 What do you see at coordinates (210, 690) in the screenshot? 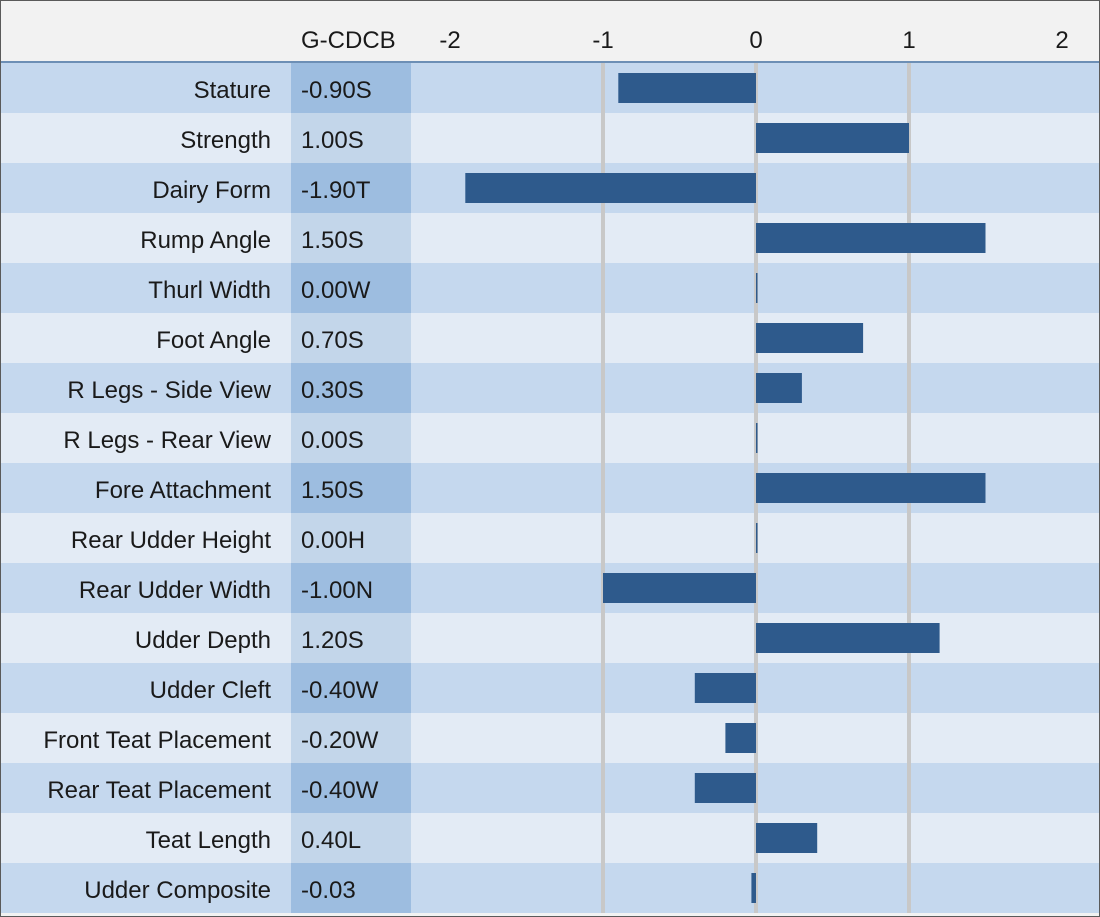
I see `trait-label: Udder Cleft` at bounding box center [210, 690].